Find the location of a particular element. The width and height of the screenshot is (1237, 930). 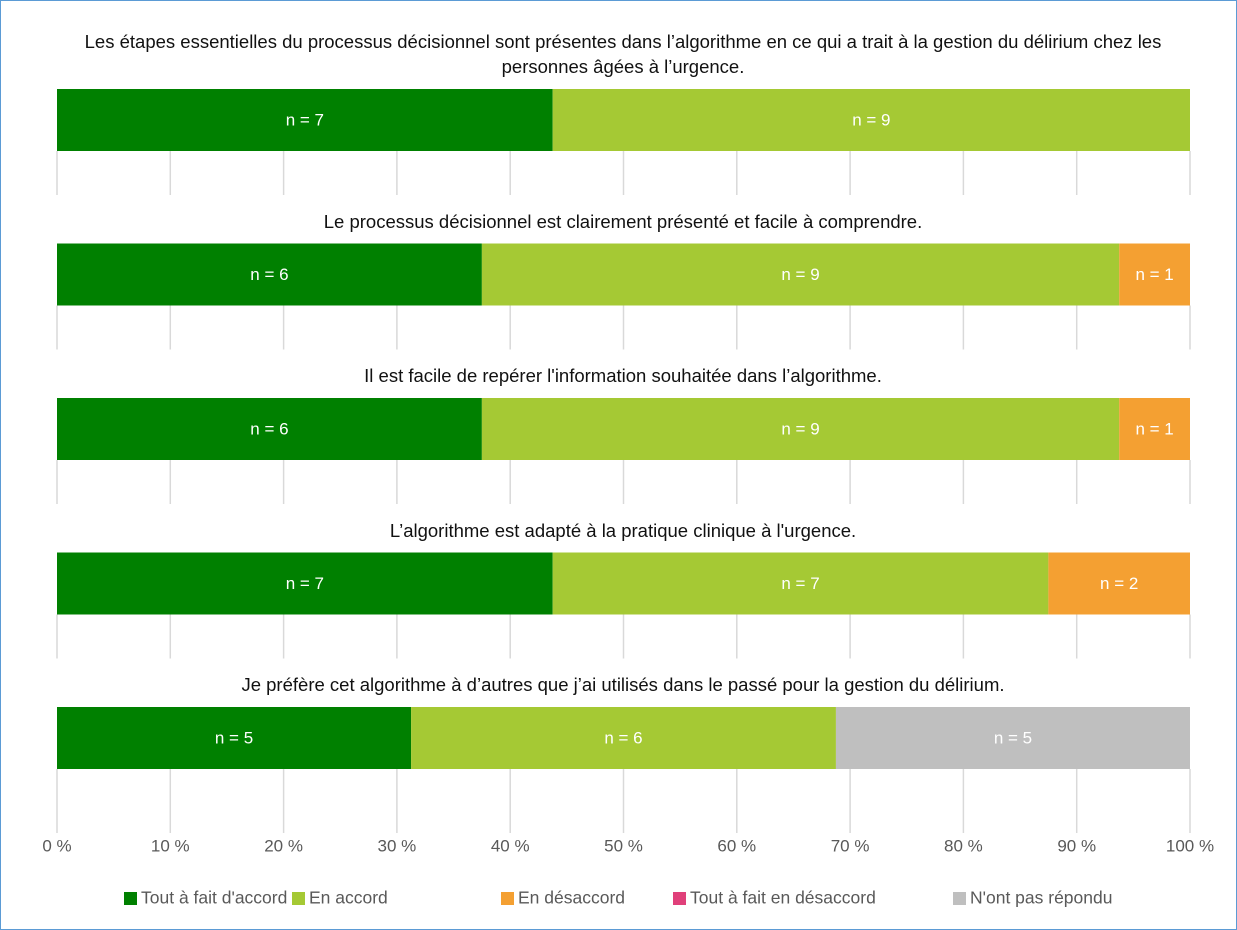

legend-label: N'ont pas répondu is located at coordinates (1041, 898).